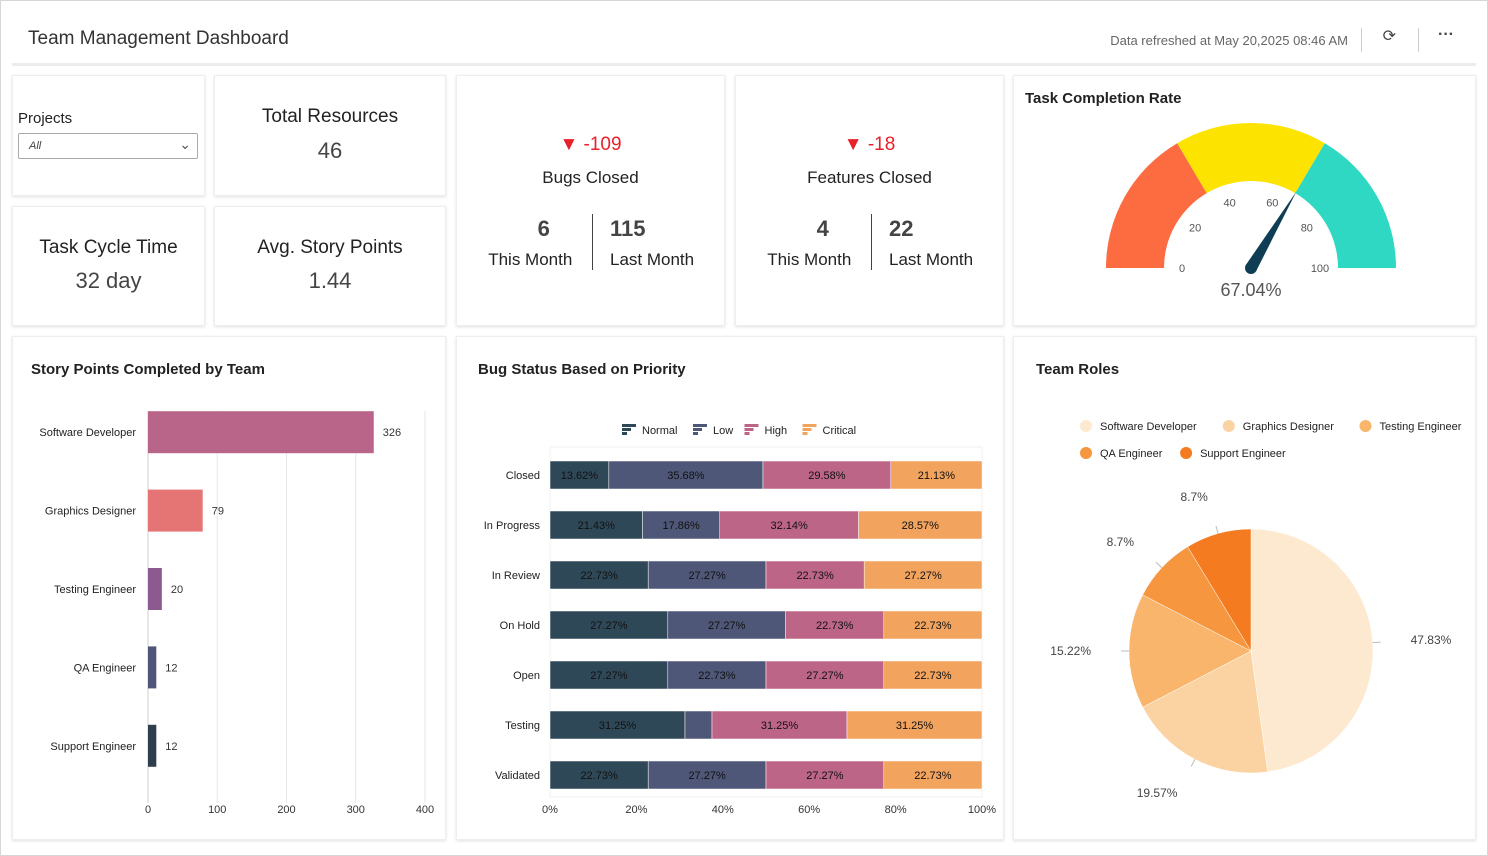 This screenshot has height=856, width=1488. I want to click on bar-segment-normal, so click(599, 575).